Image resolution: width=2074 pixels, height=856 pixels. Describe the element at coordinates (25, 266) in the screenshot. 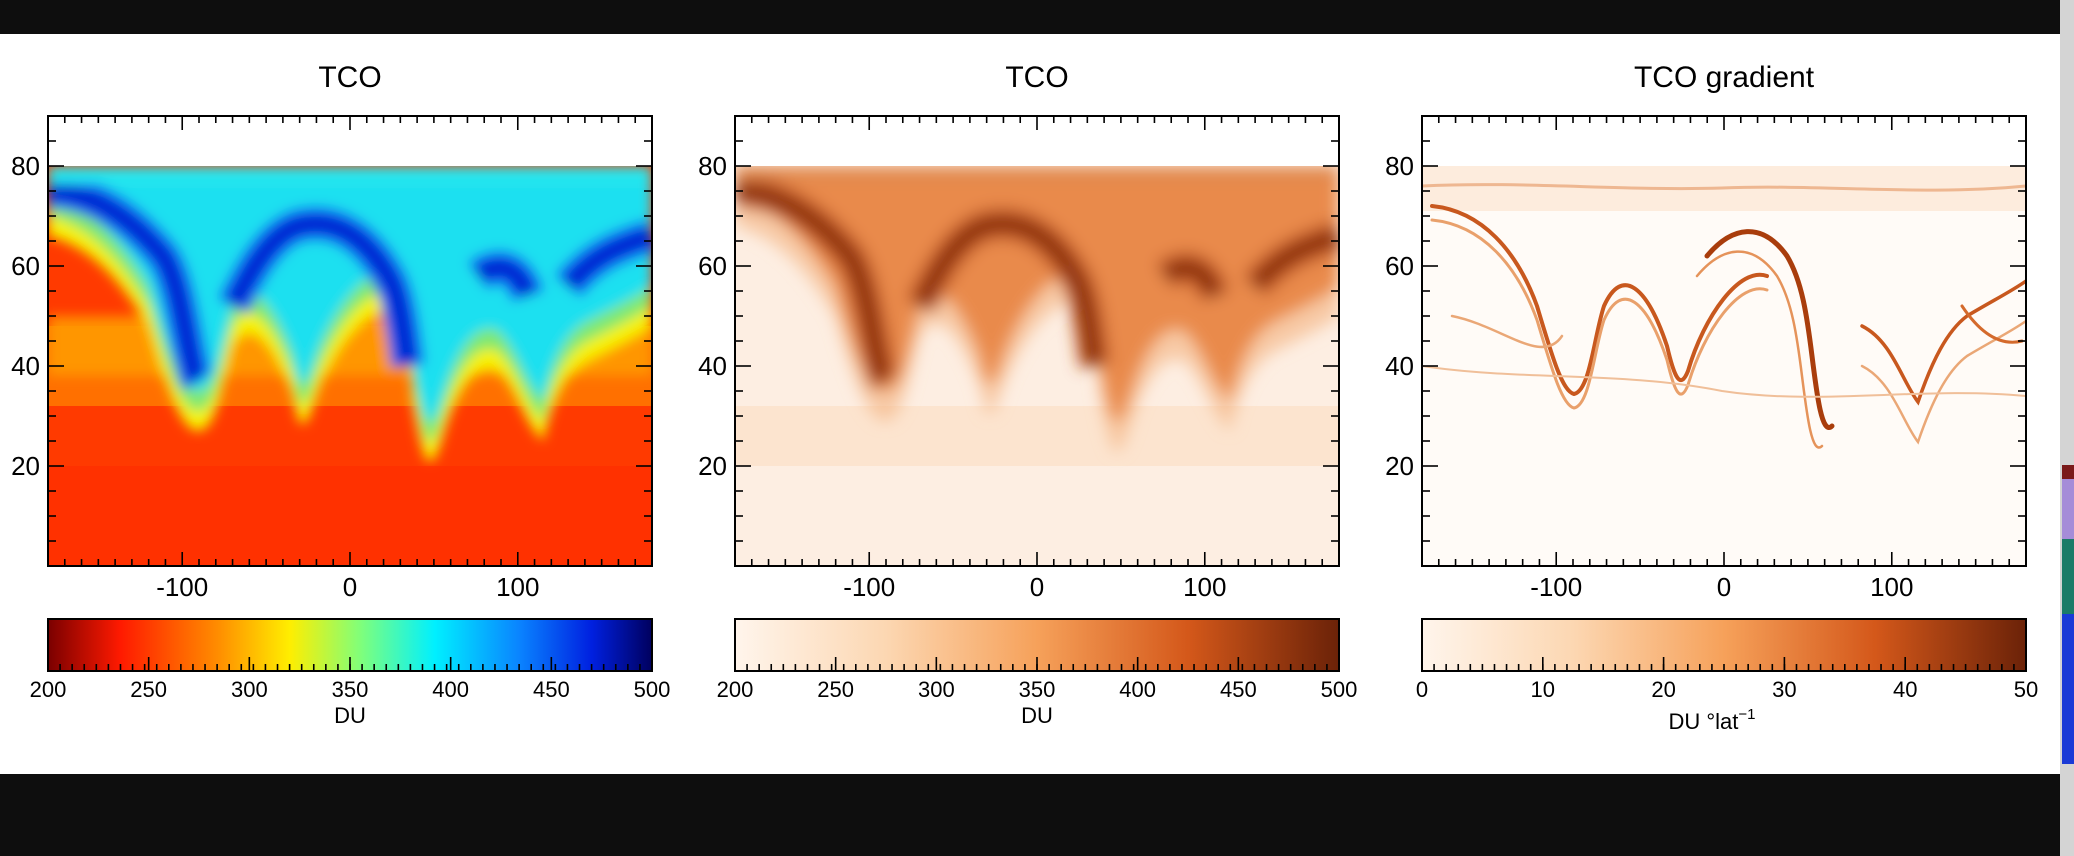

I see `panel-1-ytick-label: 60` at that location.